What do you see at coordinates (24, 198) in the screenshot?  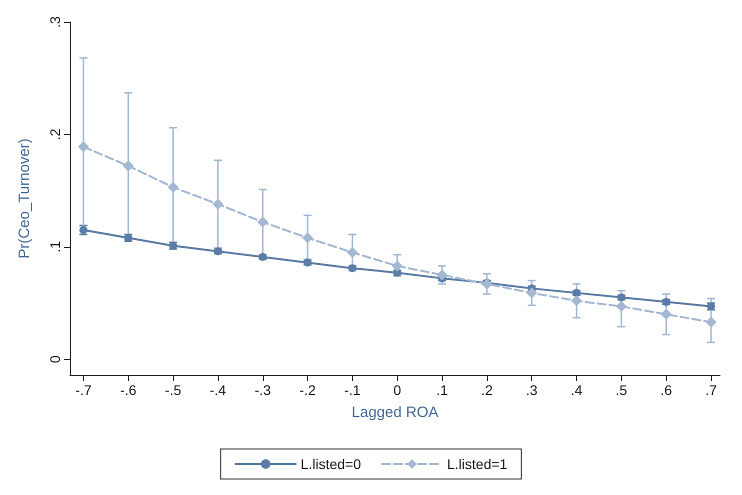 I see `y-axis-title: Pr(Ceo_Turnover)` at bounding box center [24, 198].